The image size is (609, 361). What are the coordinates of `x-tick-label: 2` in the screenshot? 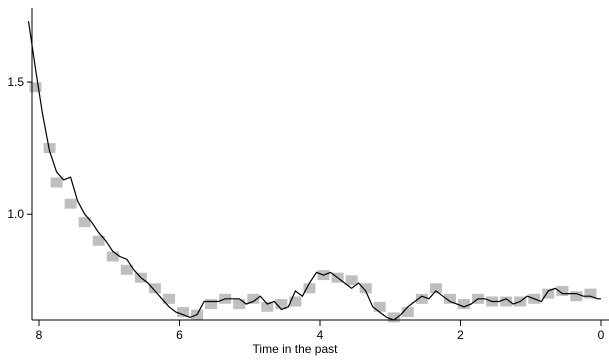 It's located at (460, 335).